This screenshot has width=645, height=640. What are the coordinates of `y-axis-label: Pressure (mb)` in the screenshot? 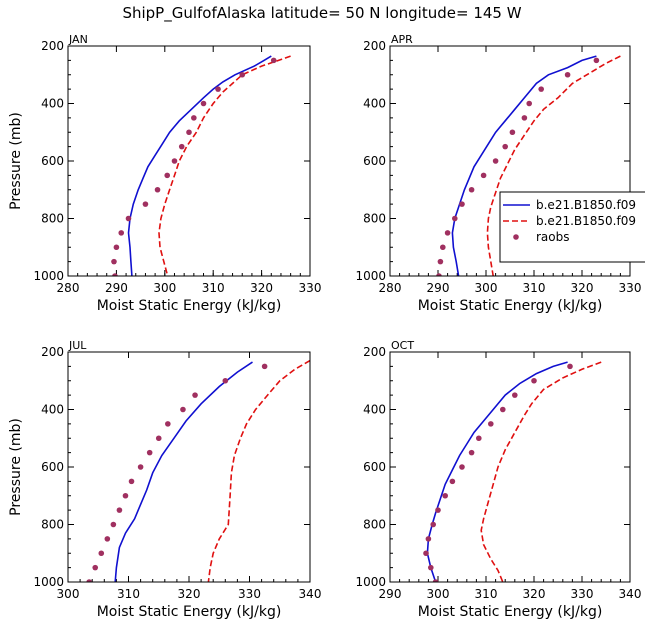 It's located at (16, 161).